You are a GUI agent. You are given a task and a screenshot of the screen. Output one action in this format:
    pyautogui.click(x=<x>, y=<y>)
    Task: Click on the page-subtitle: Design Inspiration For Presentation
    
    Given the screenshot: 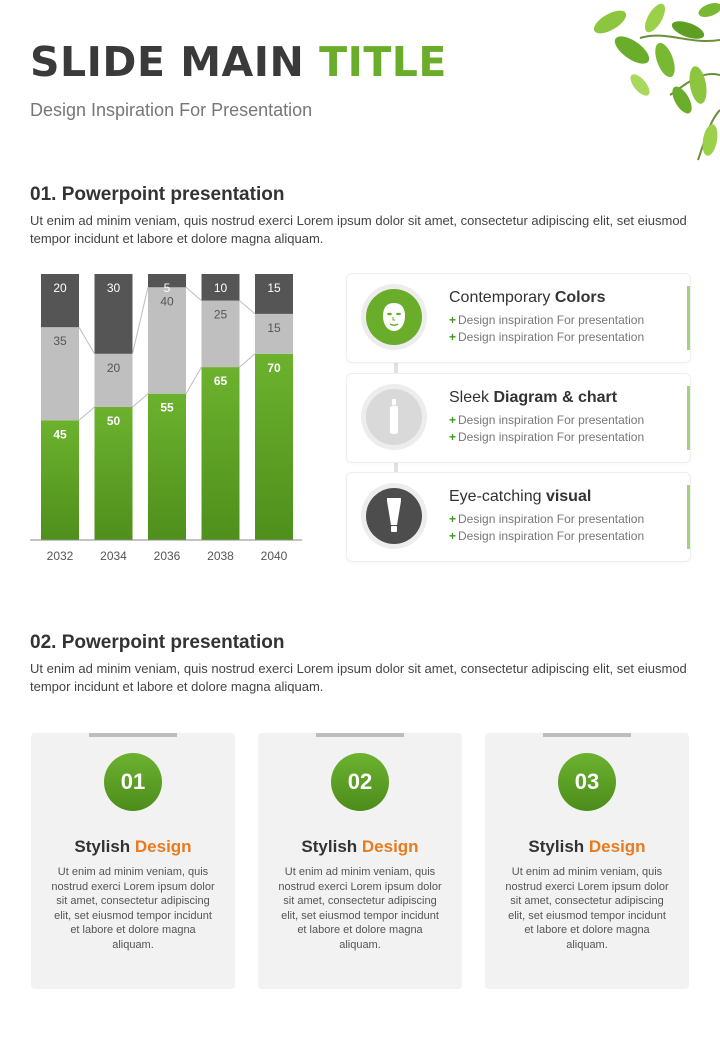 What is the action you would take?
    pyautogui.click(x=171, y=110)
    